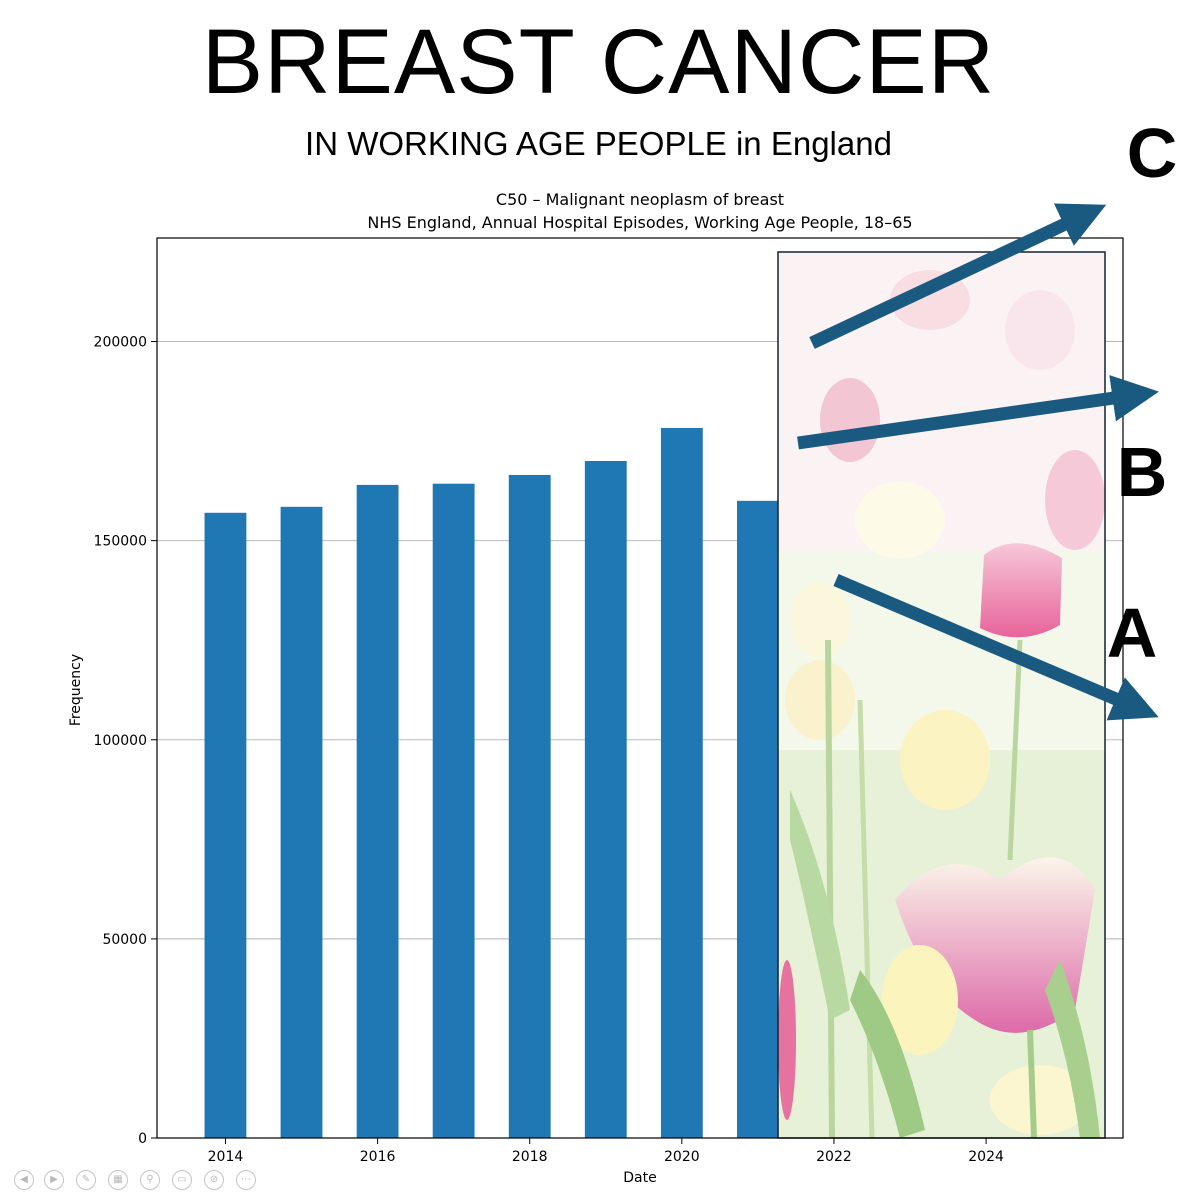  What do you see at coordinates (681, 782) in the screenshot?
I see `bar-2020` at bounding box center [681, 782].